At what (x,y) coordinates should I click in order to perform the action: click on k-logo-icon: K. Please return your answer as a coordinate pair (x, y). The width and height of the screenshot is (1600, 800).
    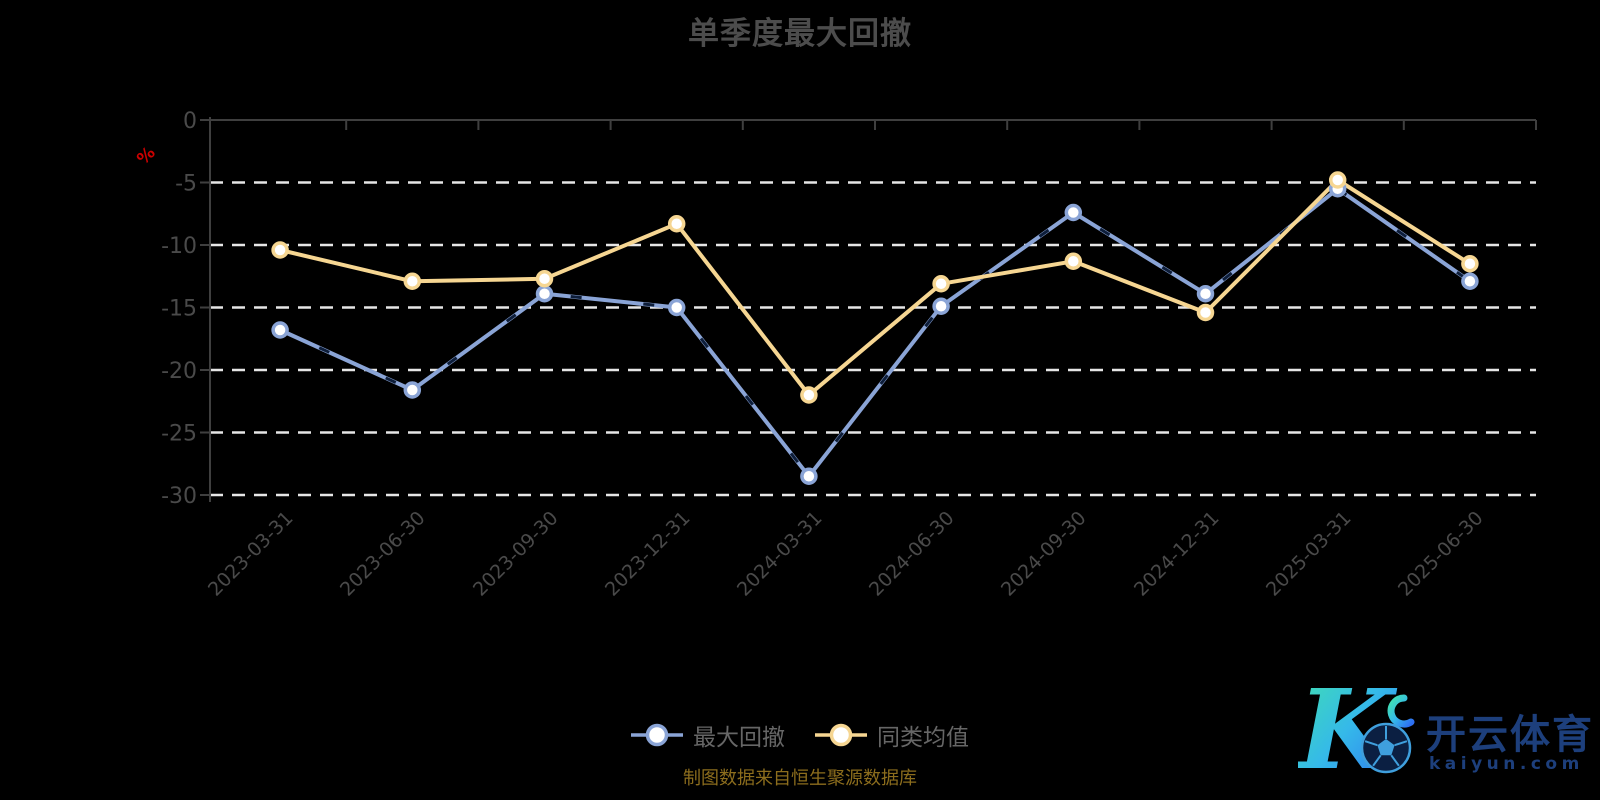
    Looking at the image, I should click on (1355, 729).